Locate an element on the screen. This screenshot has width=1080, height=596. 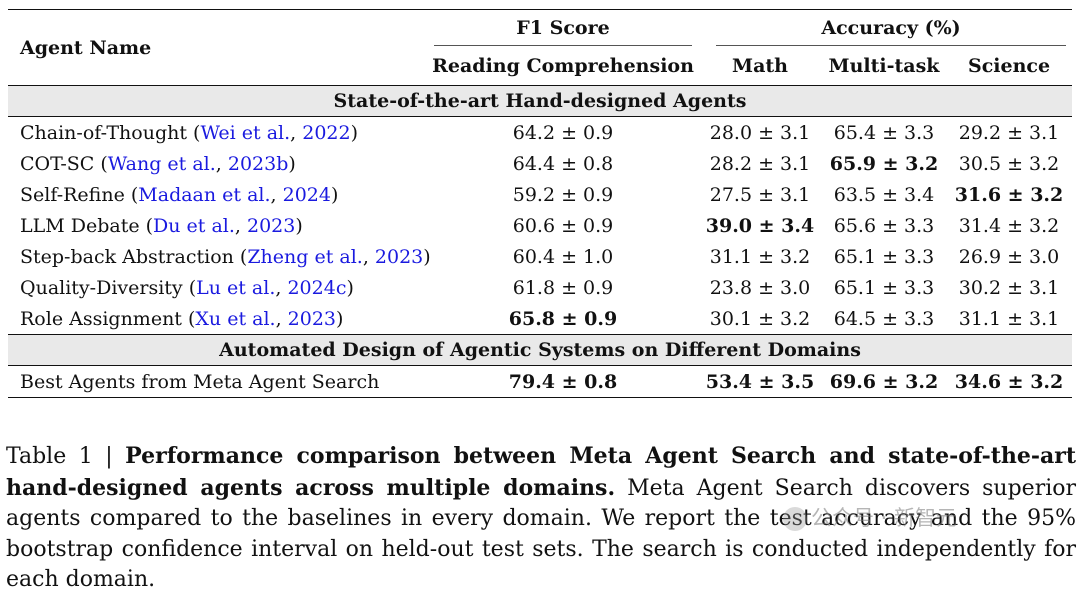
cell-multitask: 65.4 ± 3.3 is located at coordinates (884, 132).